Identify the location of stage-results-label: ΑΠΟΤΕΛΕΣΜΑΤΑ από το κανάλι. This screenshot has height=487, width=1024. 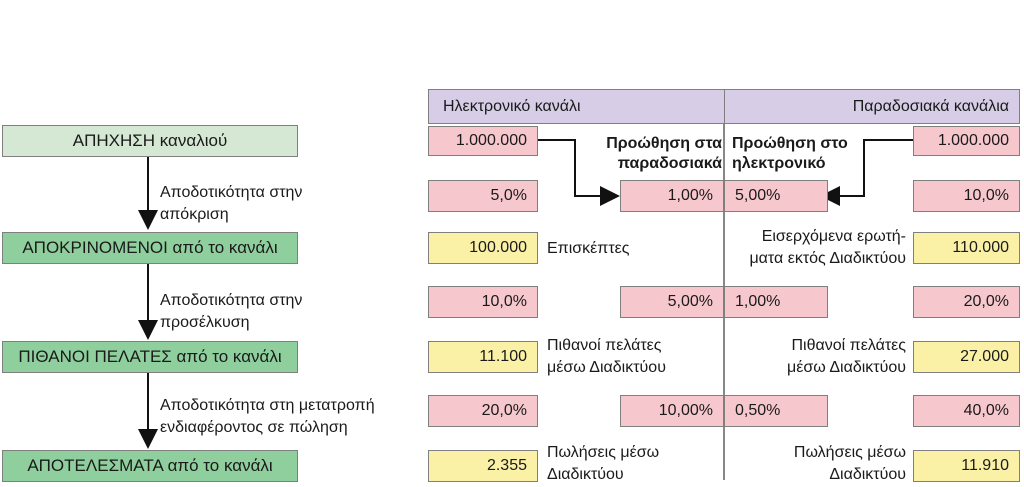
(150, 465).